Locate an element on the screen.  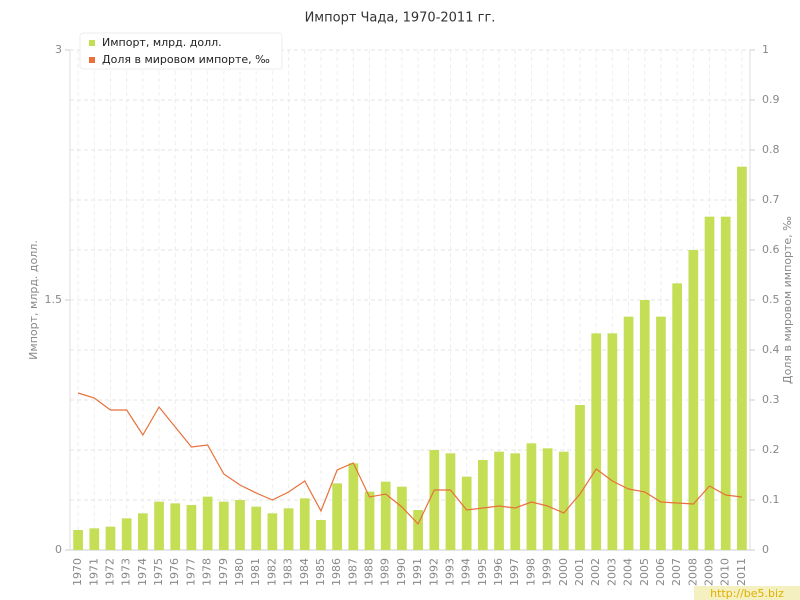
legend-label: Доля в мировом импорте, ‰ is located at coordinates (186, 59).